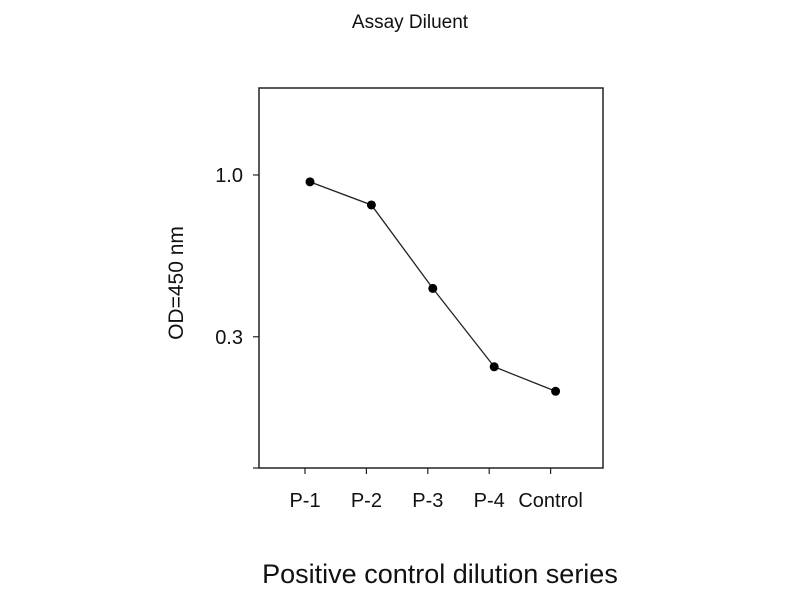  I want to click on y-axis-label: OD=450 nm, so click(176, 283).